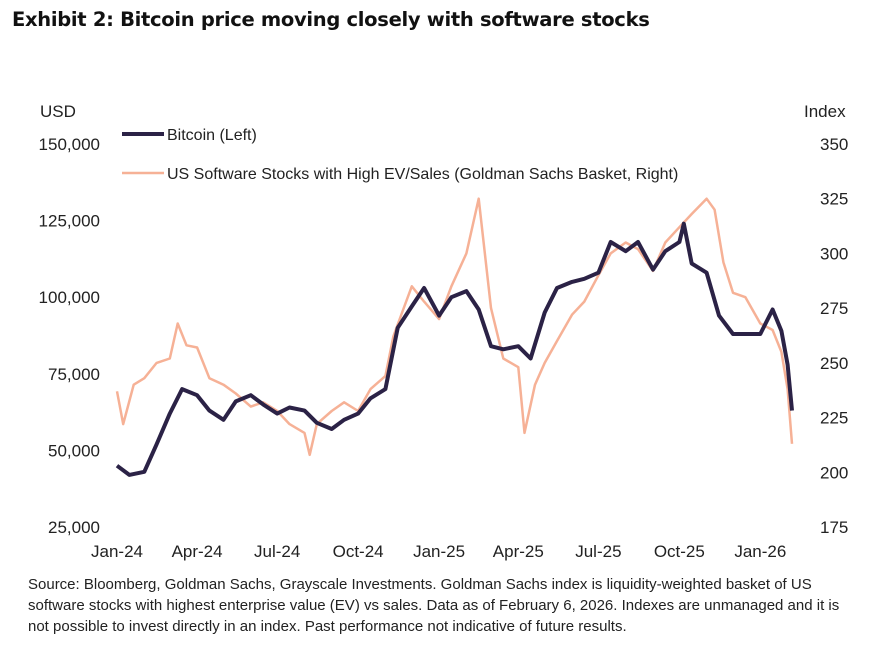 Image resolution: width=886 pixels, height=663 pixels. Describe the element at coordinates (69, 221) in the screenshot. I see `left-tick-label: 125,000` at that location.